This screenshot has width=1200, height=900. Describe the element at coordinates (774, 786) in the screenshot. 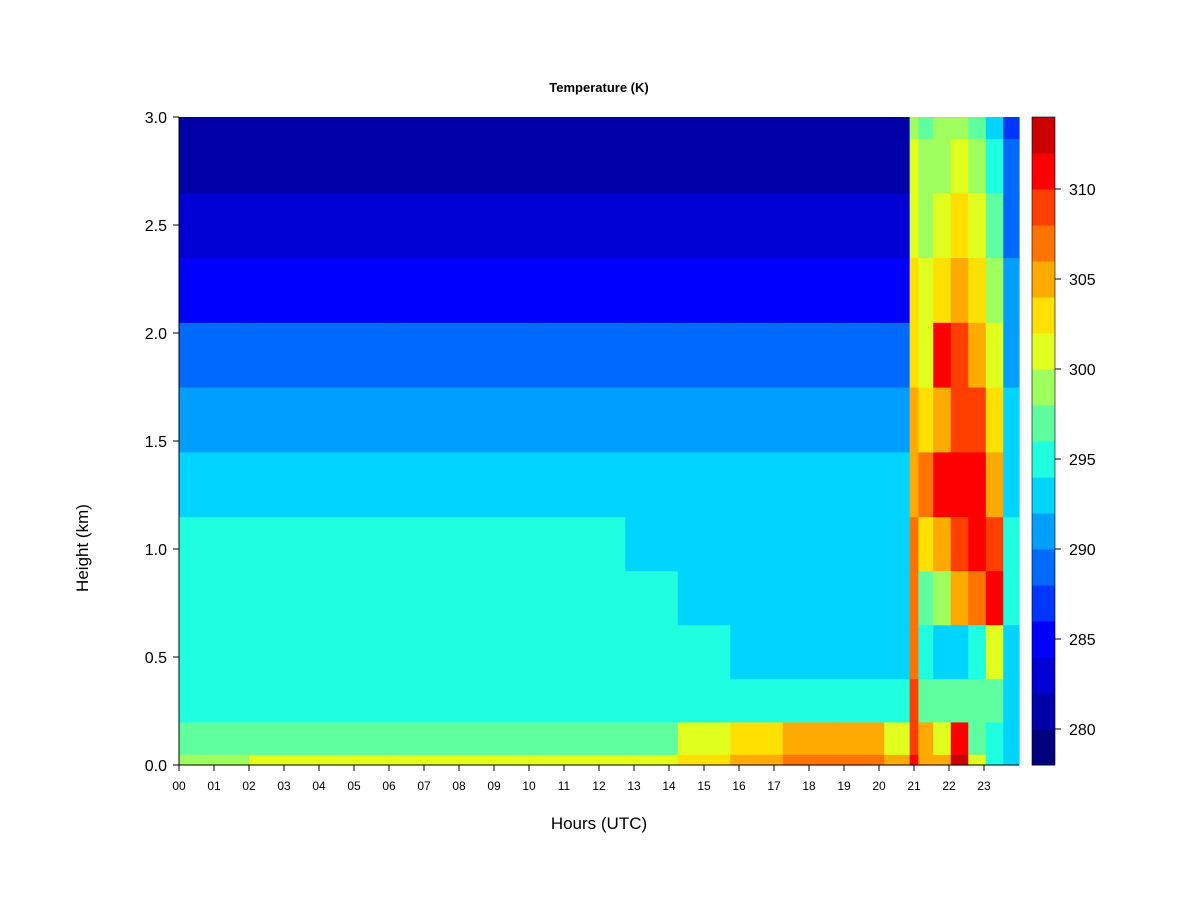

I see `x-tick-label: 17` at that location.